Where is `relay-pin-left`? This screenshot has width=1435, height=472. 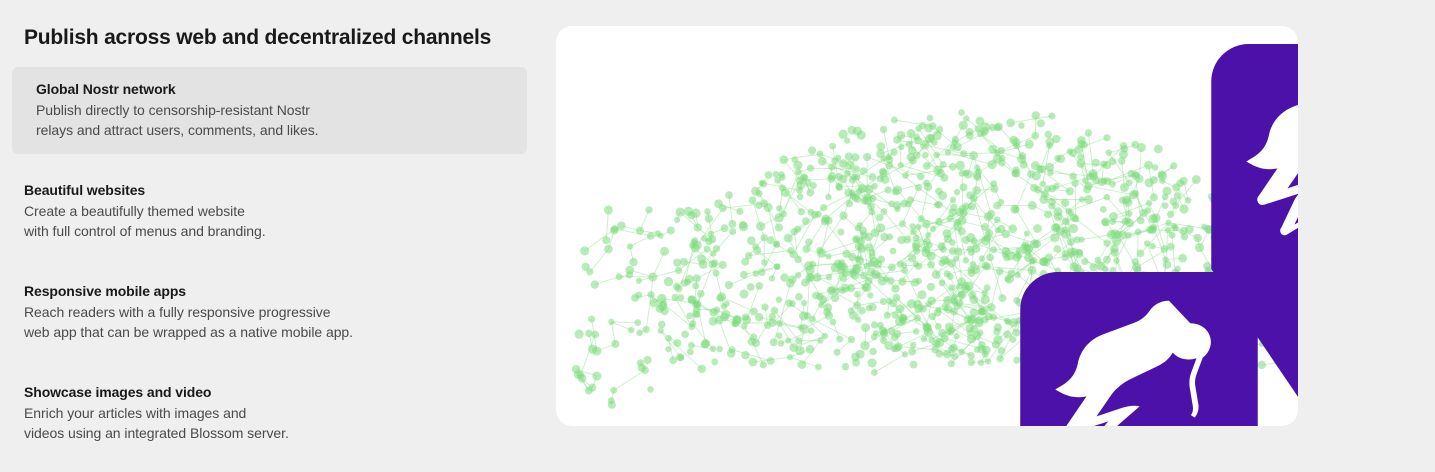
relay-pin-left is located at coordinates (1013, 349).